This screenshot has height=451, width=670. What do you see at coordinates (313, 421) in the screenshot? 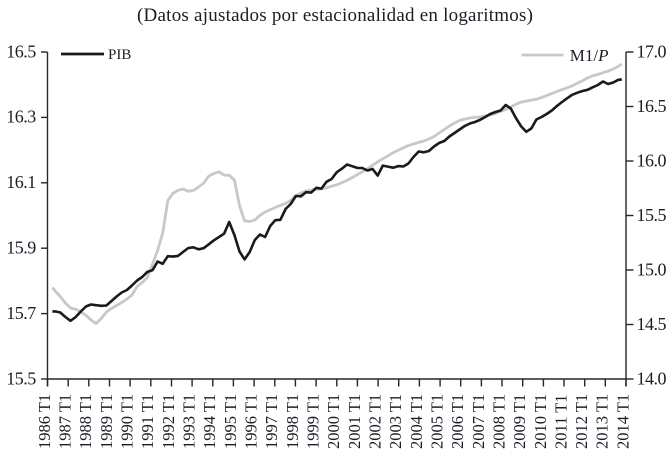
I see `svg-text: 1999 T1` at bounding box center [313, 421].